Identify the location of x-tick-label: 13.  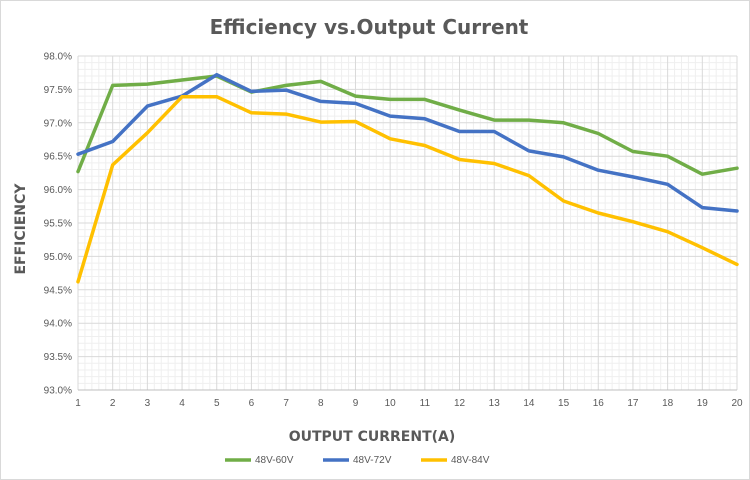
(495, 403).